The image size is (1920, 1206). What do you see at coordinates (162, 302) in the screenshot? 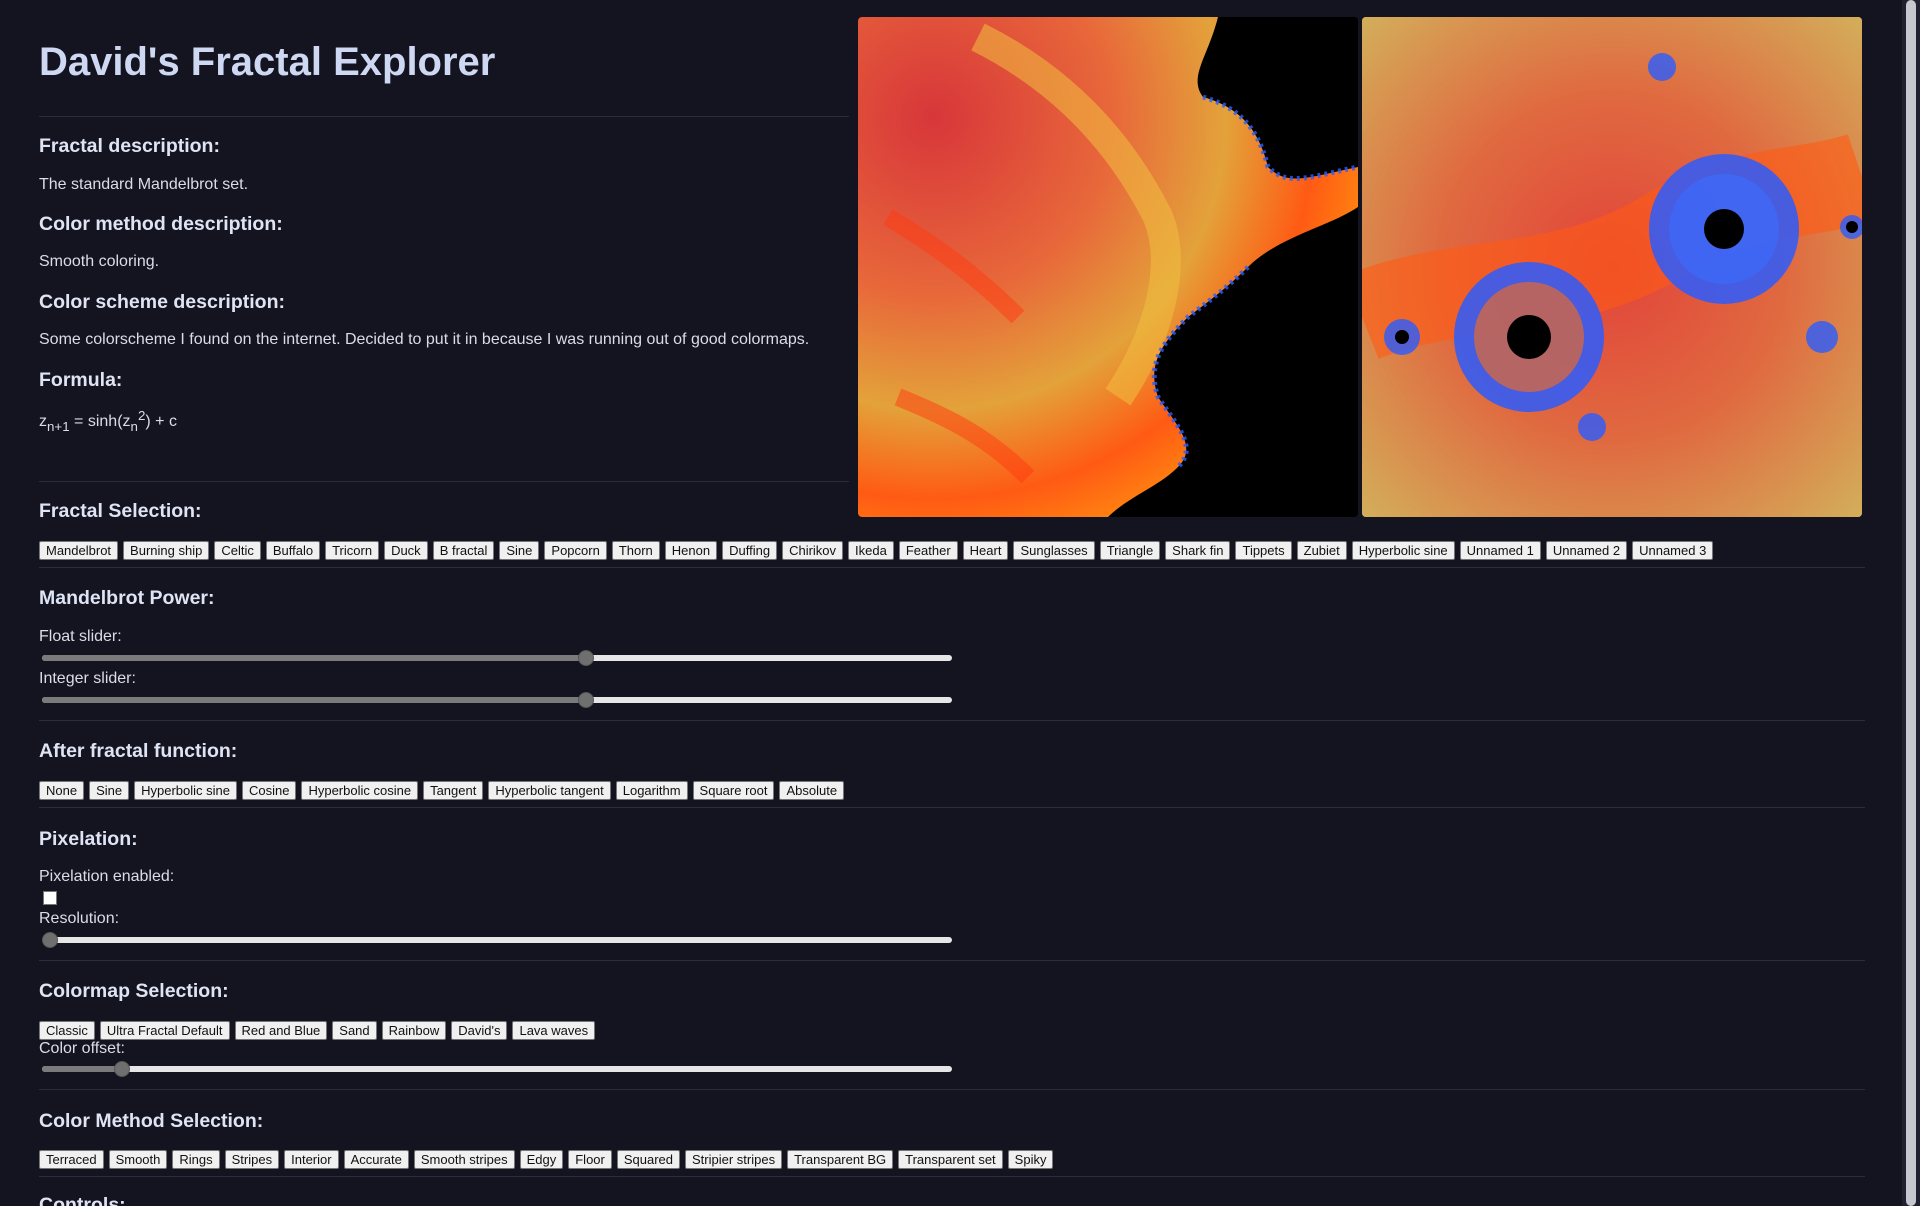
I see `color-scheme-description-heading: Color scheme description:` at bounding box center [162, 302].